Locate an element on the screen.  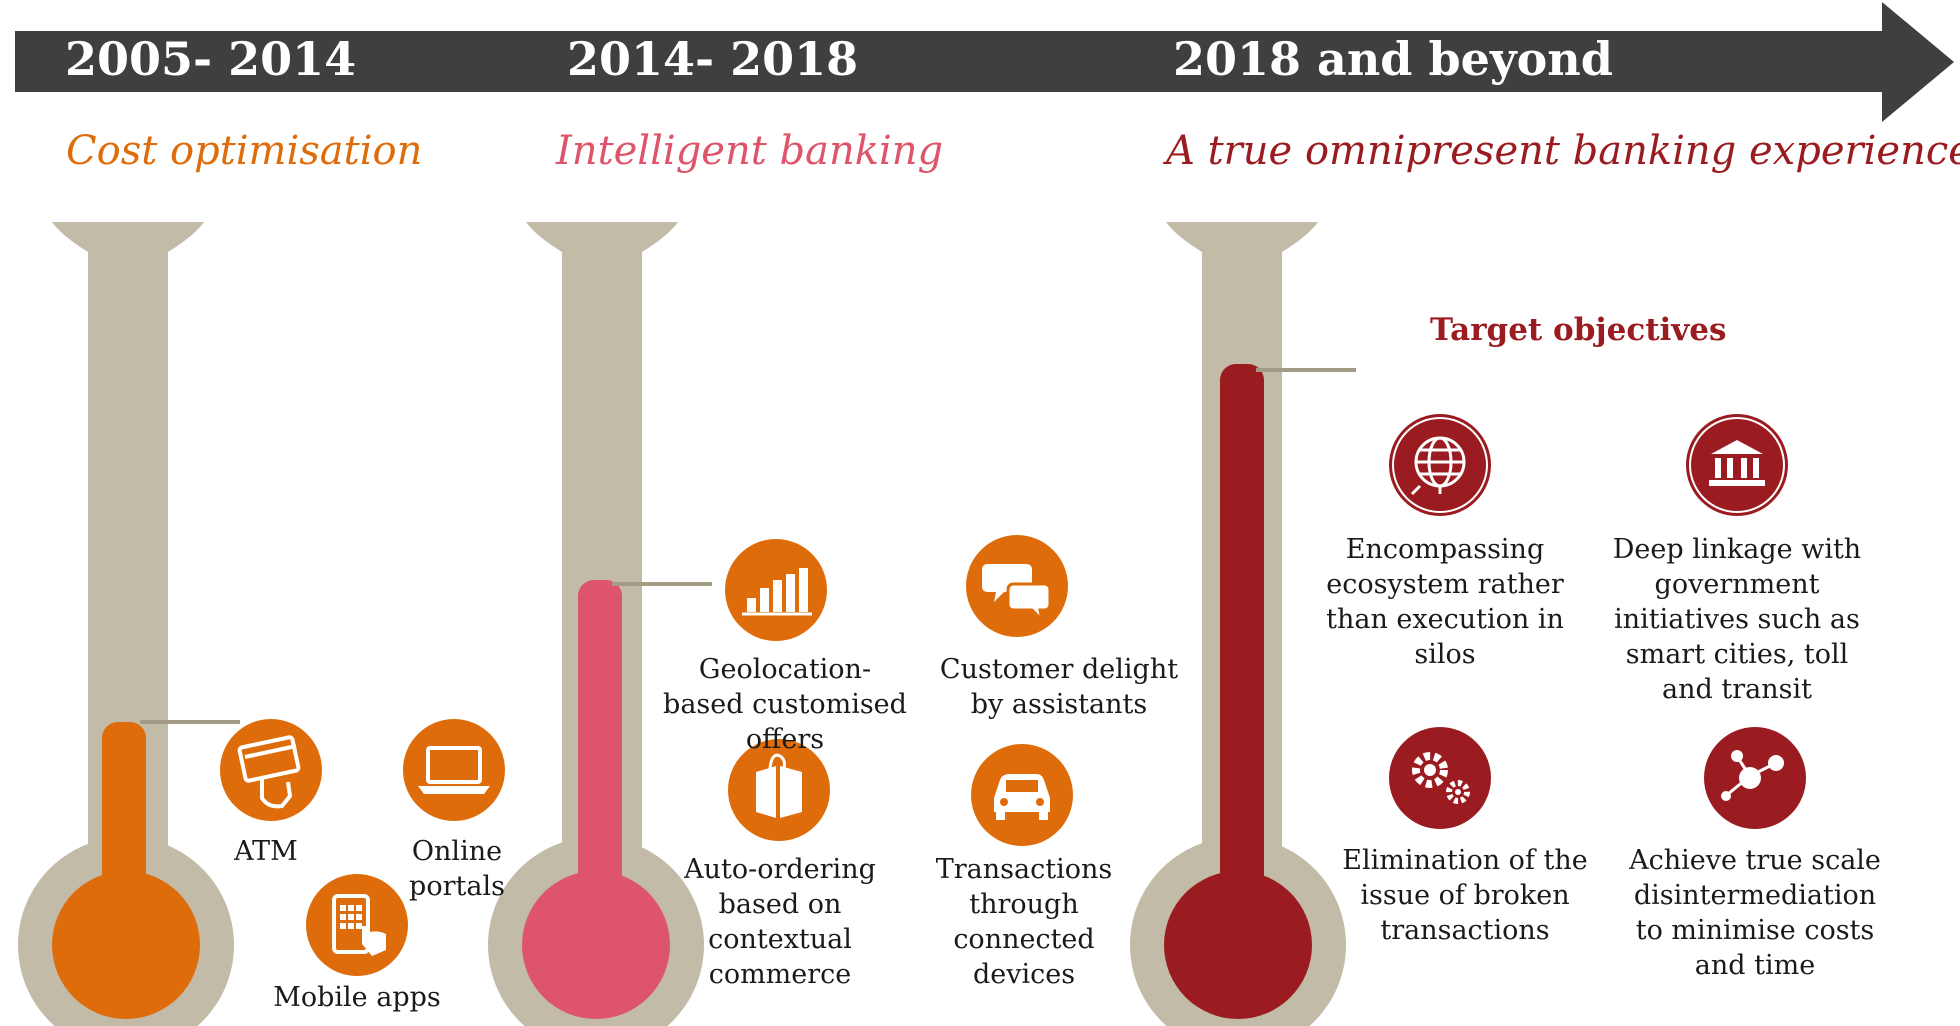
geolocation-offers-label: Geolocation-based customised offers is located at coordinates (785, 704).